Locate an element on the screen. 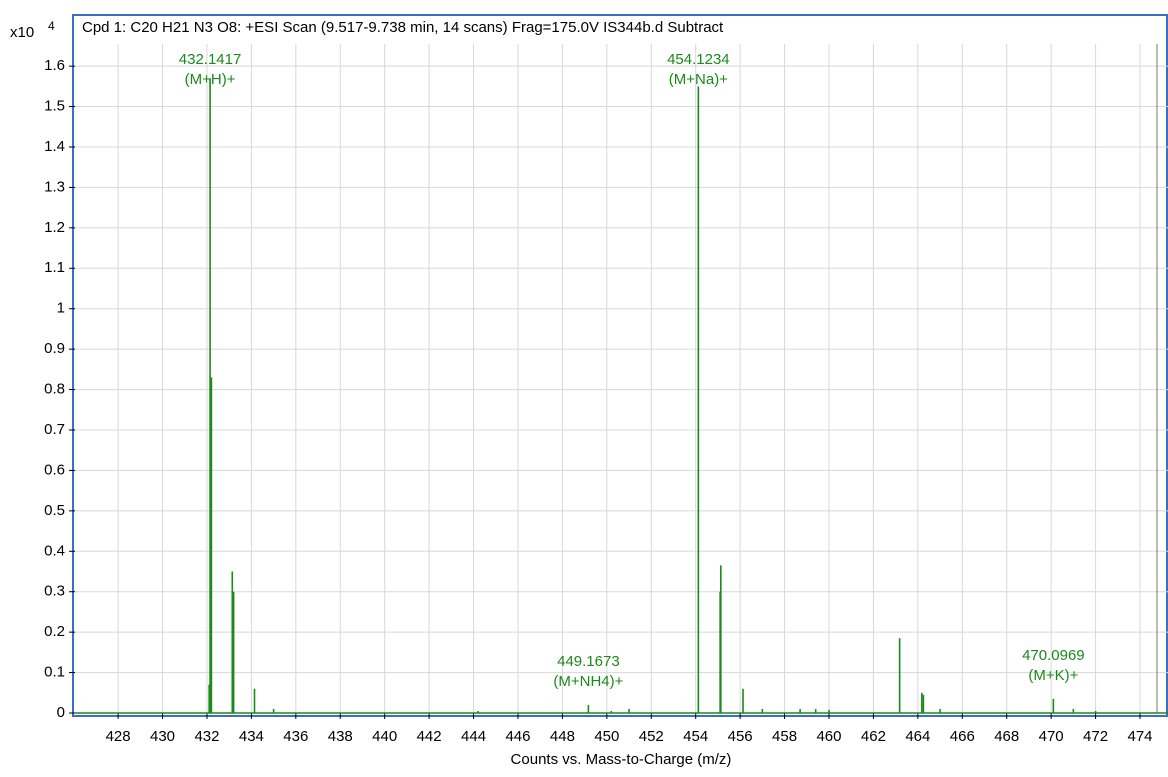 The image size is (1168, 777). x-axis-label: Counts vs. Mass-to-Charge (m/z) is located at coordinates (621, 759).